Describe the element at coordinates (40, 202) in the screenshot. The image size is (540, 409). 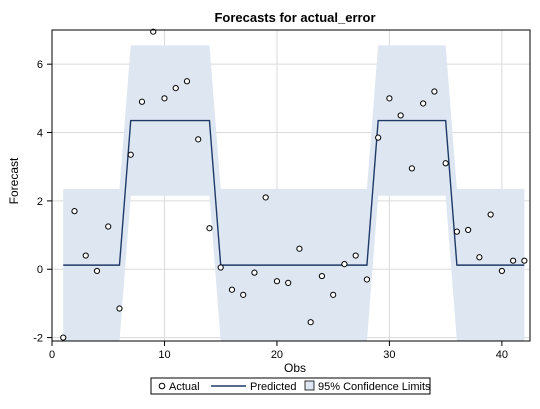
I see `y-tick-label: 2` at that location.